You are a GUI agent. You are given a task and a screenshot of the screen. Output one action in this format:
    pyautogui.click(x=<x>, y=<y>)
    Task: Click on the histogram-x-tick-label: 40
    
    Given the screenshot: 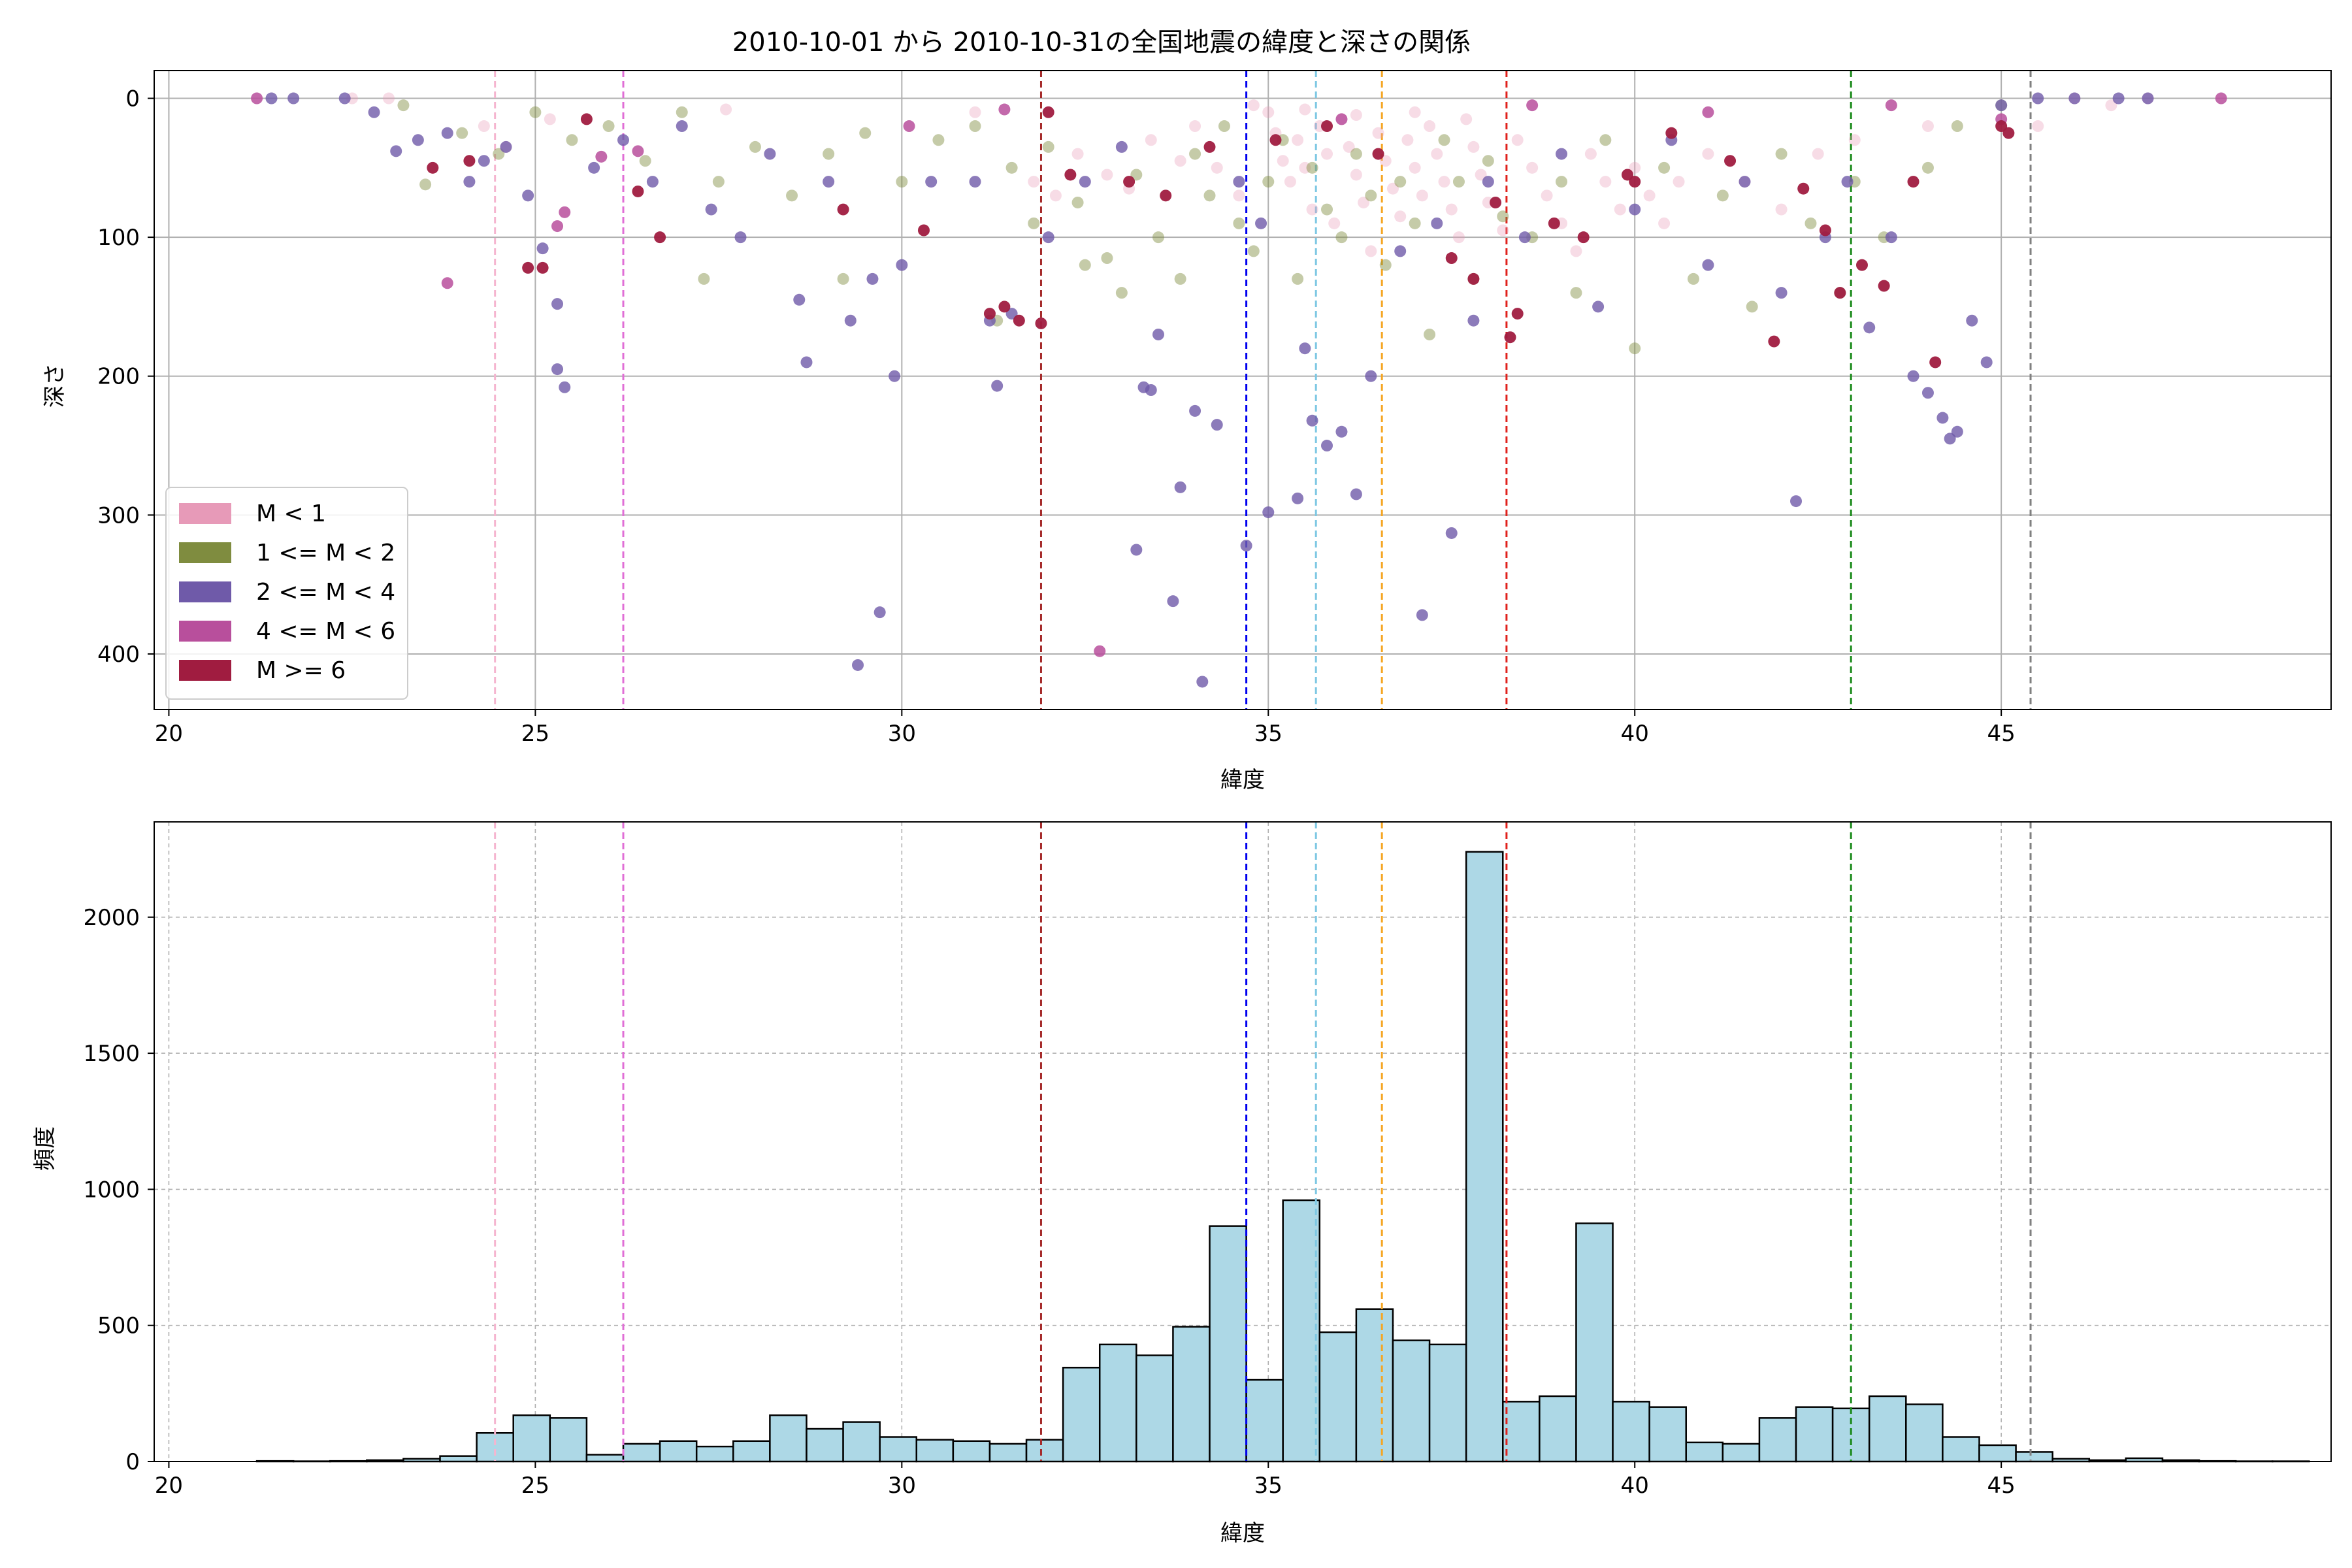 What is the action you would take?
    pyautogui.click(x=1635, y=1486)
    